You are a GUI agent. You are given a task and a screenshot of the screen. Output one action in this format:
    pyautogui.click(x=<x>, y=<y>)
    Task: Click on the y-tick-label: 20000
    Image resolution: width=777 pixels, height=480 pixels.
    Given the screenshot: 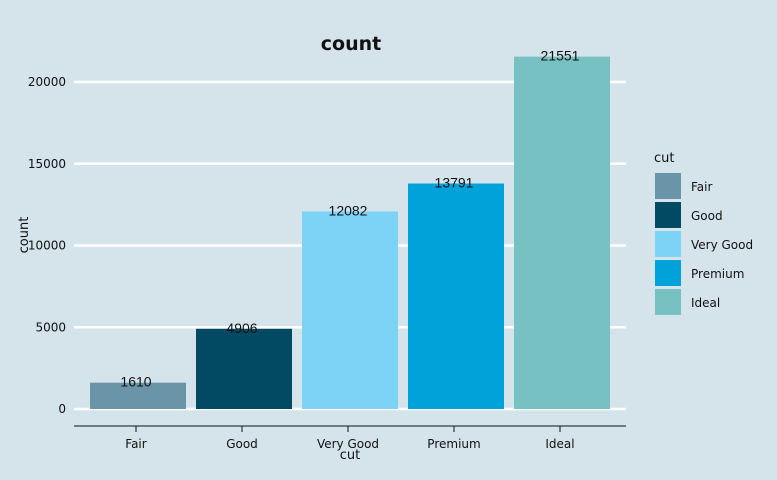 What is the action you would take?
    pyautogui.click(x=47, y=82)
    